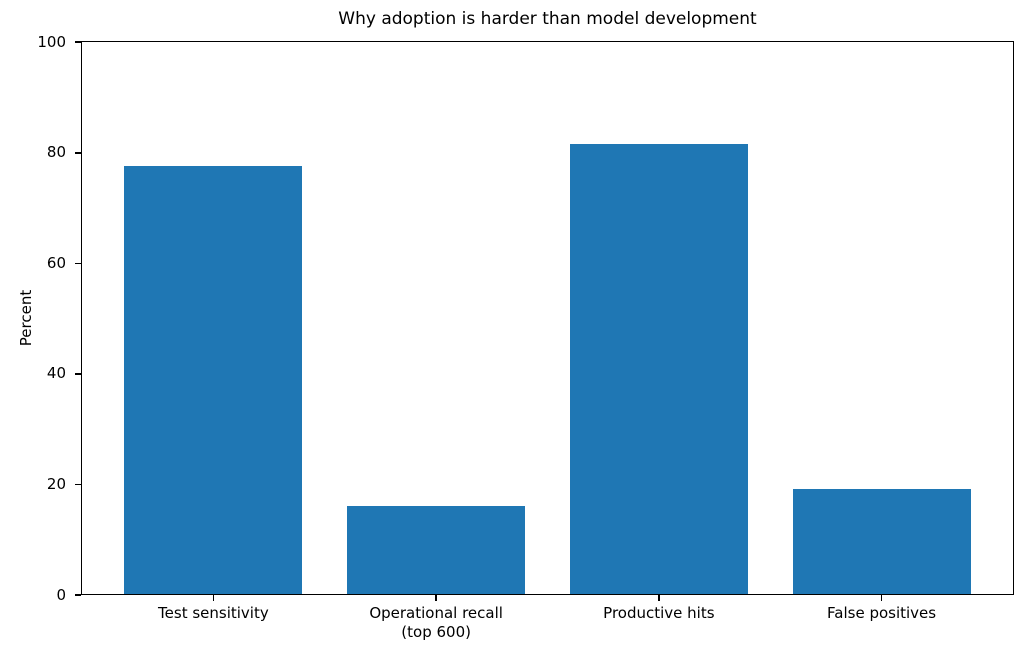  I want to click on y-tick-label-100: 100, so click(51, 41).